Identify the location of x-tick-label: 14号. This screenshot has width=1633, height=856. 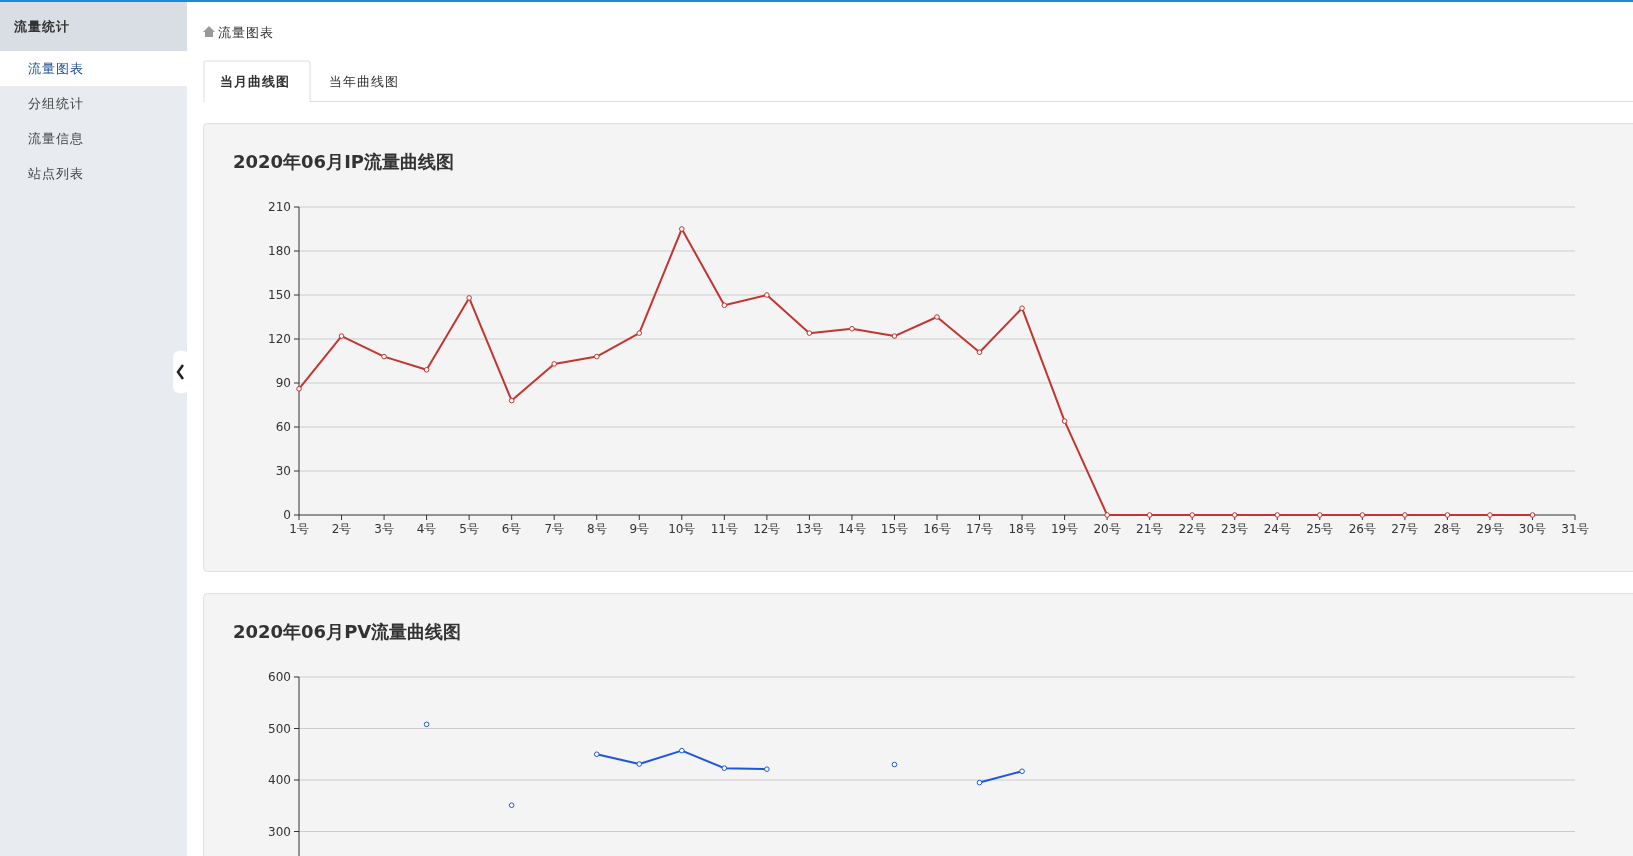
(852, 529).